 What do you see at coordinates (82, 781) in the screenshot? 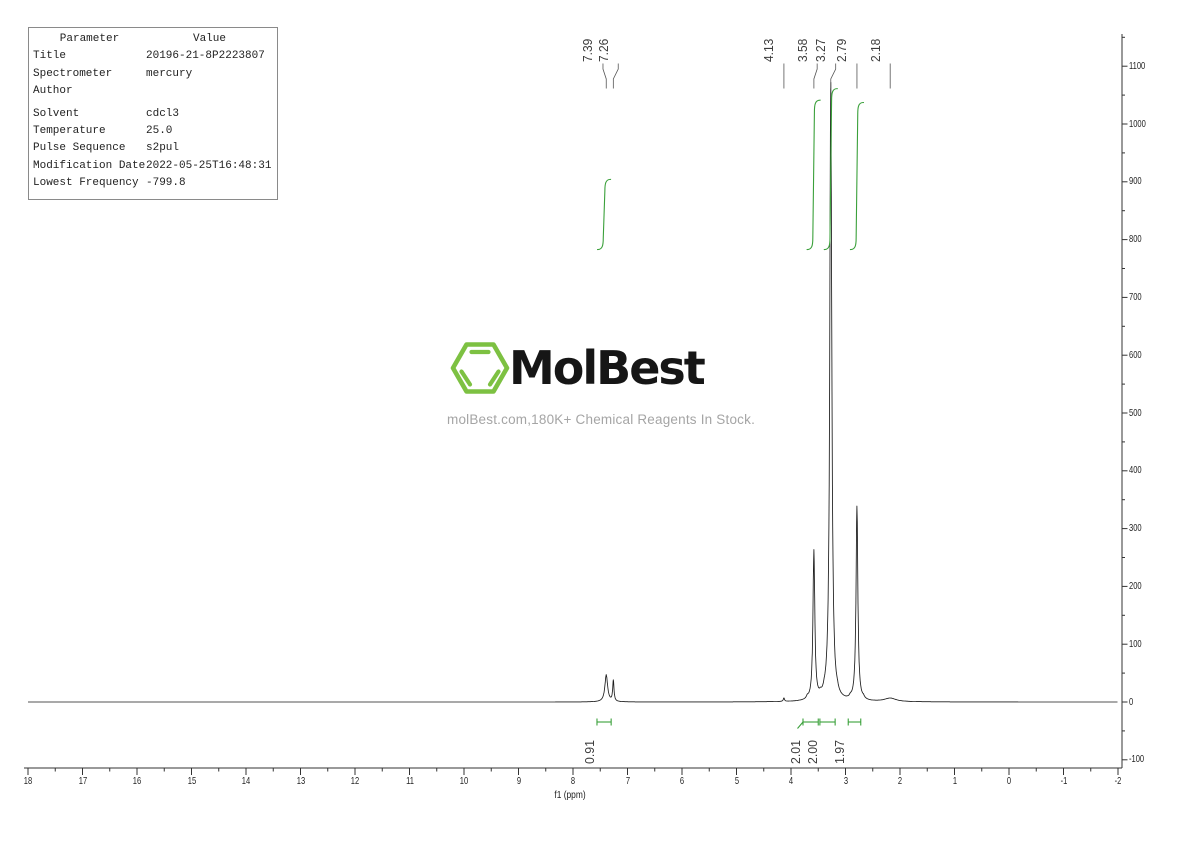
I see `x-axis-tick-label: 17` at bounding box center [82, 781].